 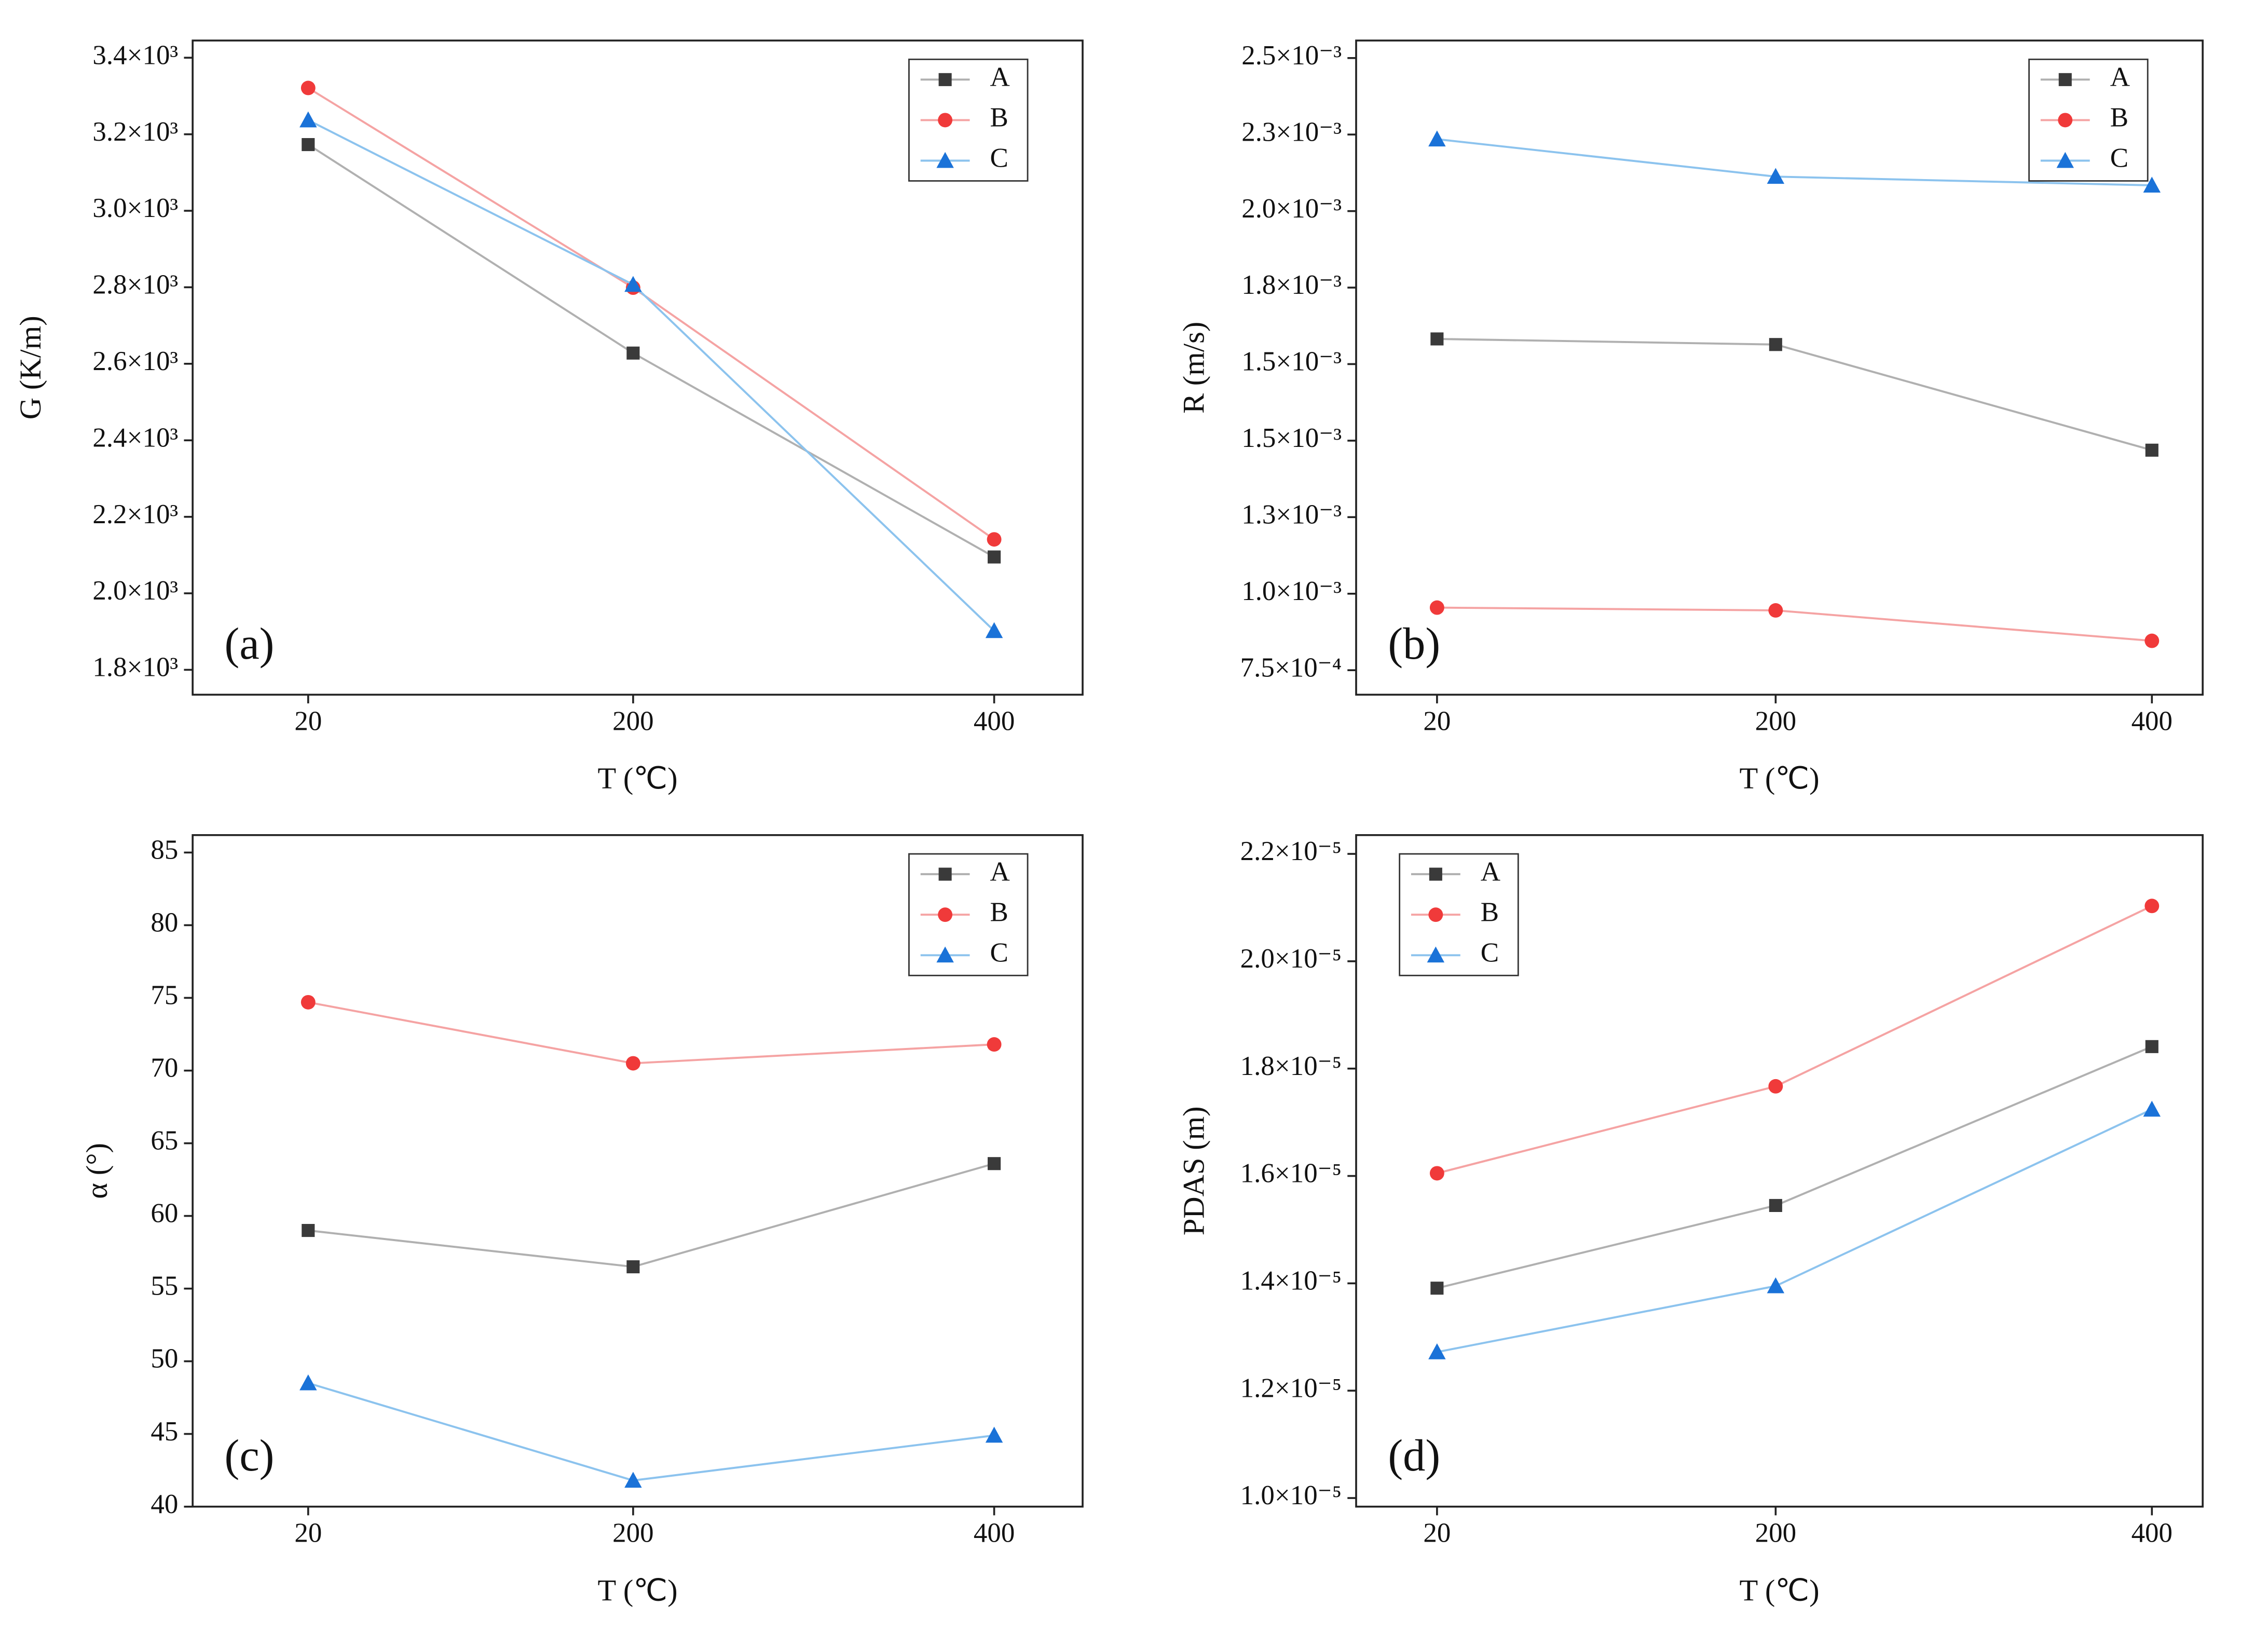 I want to click on y-axis-label: PDAS (m), so click(x=1194, y=1170).